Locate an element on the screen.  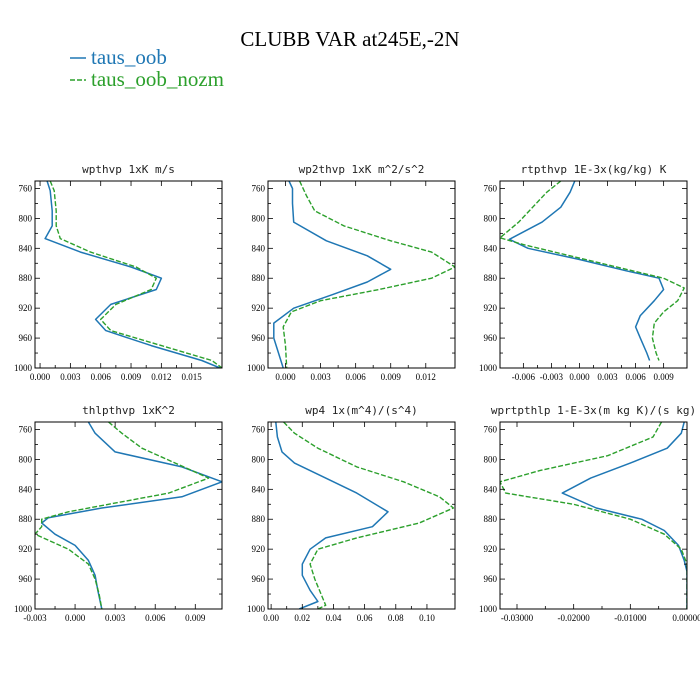
x-tick-label: -0.02000 is located at coordinates (574, 618).